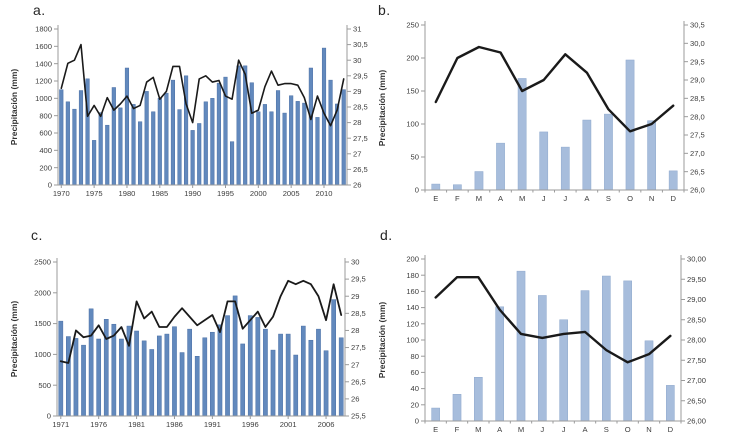 This screenshot has height=437, width=736. I want to click on left-tick-label: 40, so click(415, 388).